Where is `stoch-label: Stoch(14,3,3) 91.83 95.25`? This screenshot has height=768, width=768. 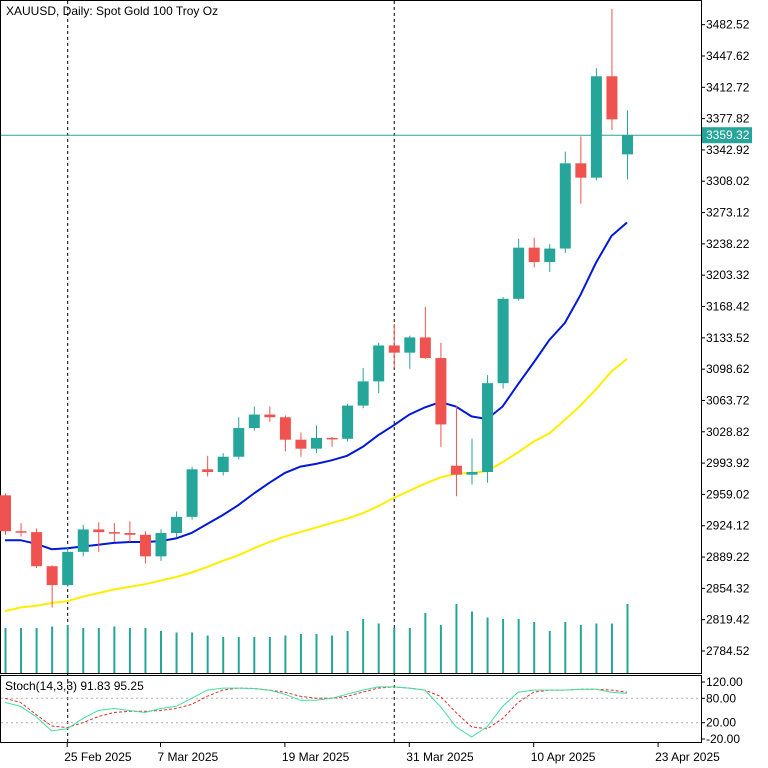
stoch-label: Stoch(14,3,3) 91.83 95.25 is located at coordinates (74, 686).